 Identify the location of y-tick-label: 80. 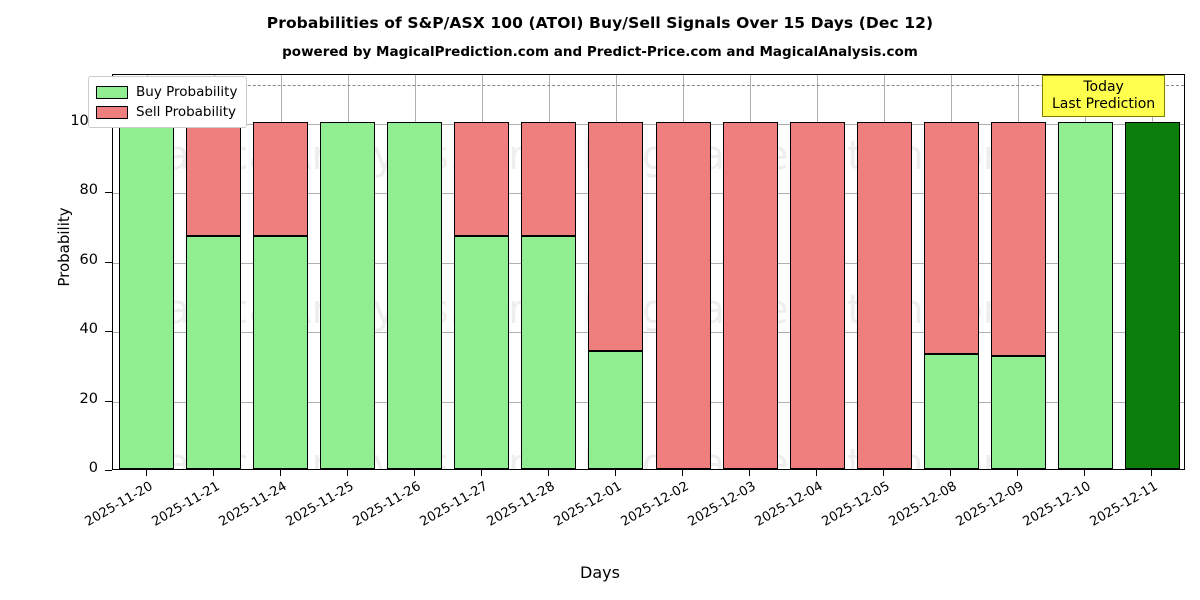
(88, 190).